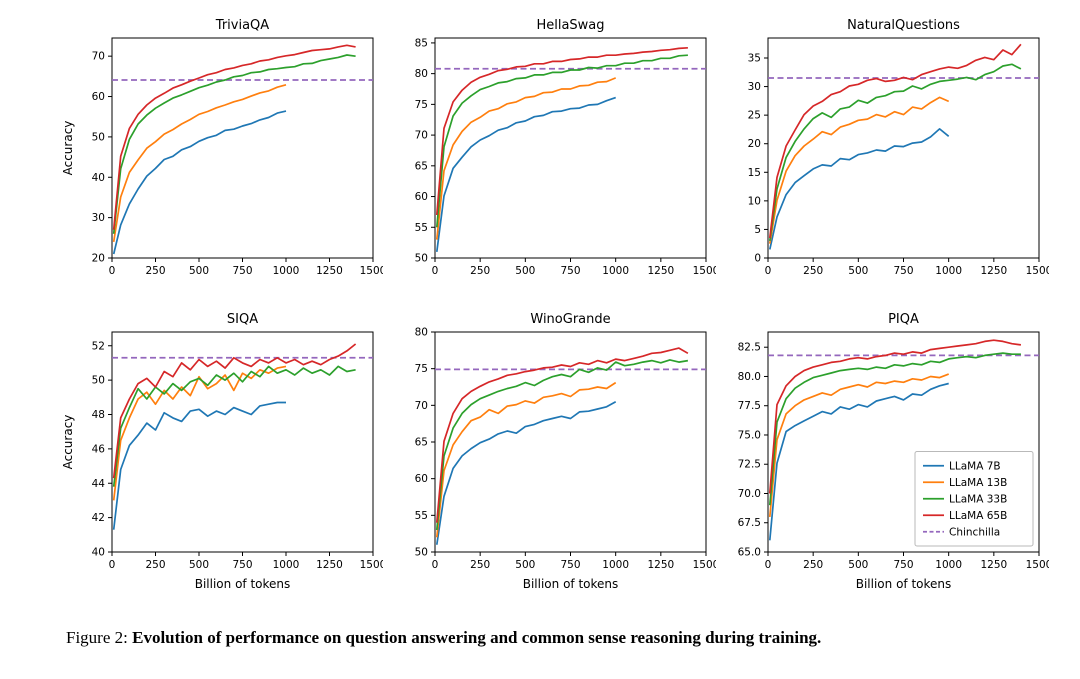 Image resolution: width=1080 pixels, height=679 pixels. What do you see at coordinates (757, 259) in the screenshot?
I see `y-tick-label: 0` at bounding box center [757, 259].